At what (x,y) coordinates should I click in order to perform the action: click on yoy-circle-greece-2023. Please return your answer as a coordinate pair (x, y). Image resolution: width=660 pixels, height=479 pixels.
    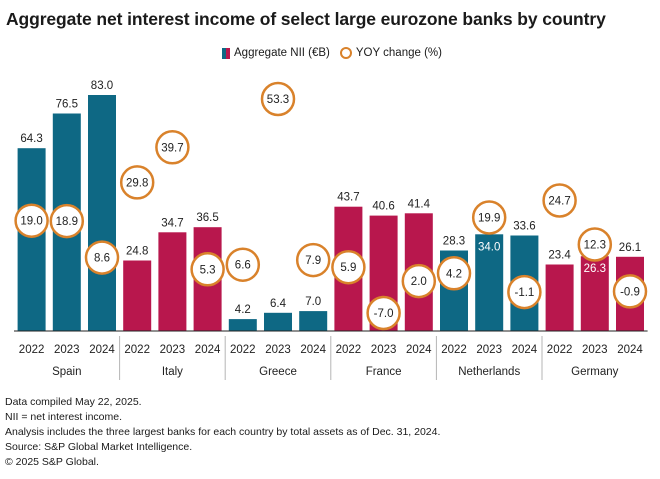
    Looking at the image, I should click on (278, 99).